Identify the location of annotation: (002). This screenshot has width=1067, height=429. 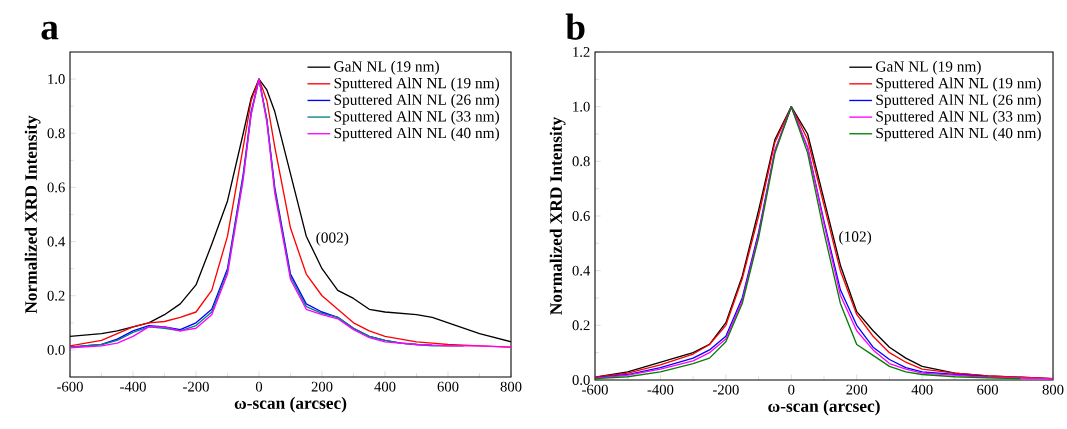
(332, 238).